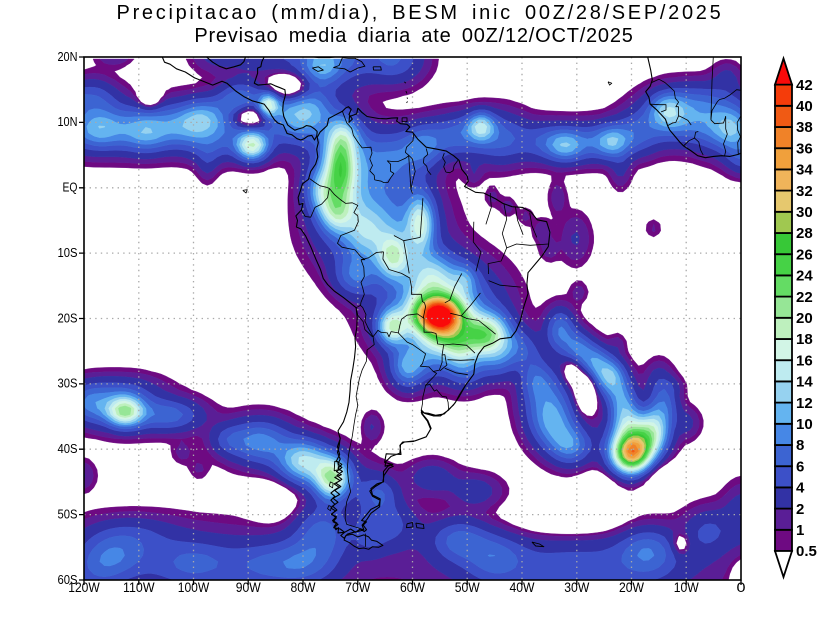 This screenshot has height=637, width=825. I want to click on svg-text: 0, so click(741, 587).